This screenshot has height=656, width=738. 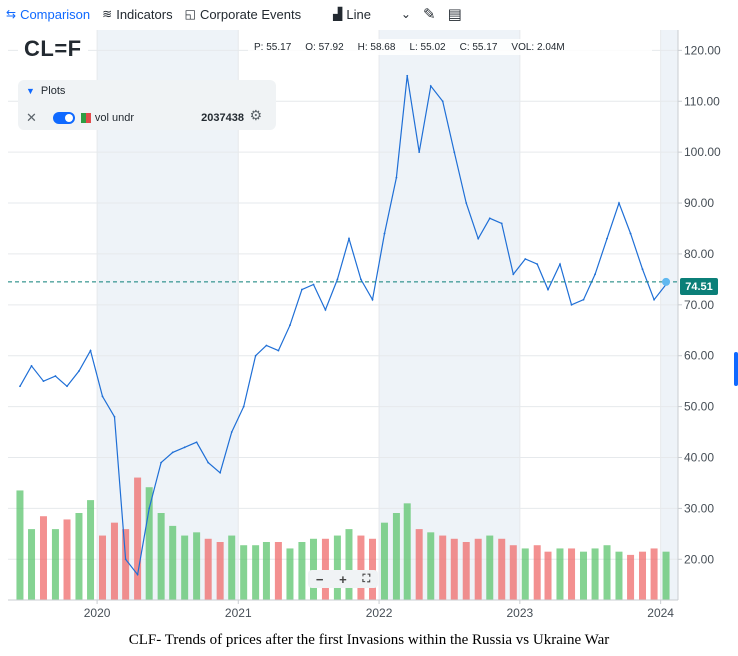 What do you see at coordinates (455, 14) in the screenshot?
I see `table-button: ▤` at bounding box center [455, 14].